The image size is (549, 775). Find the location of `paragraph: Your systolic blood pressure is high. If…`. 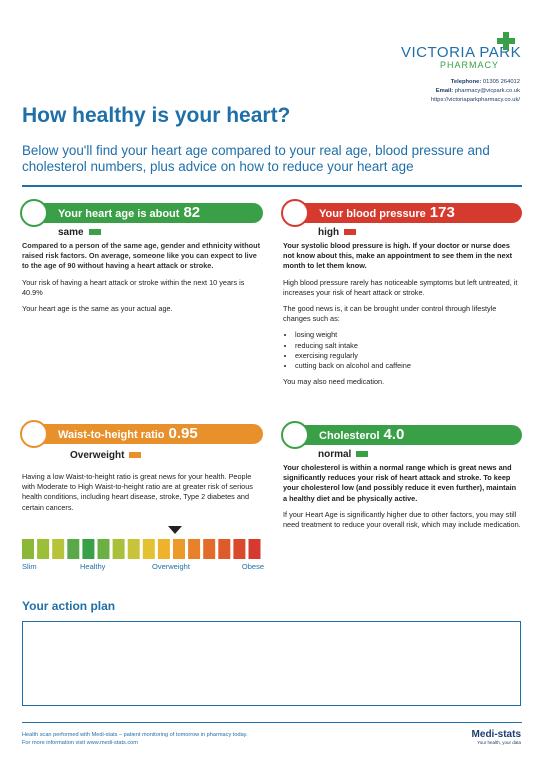

paragraph: Your systolic blood pressure is high. If… is located at coordinates (398, 256).